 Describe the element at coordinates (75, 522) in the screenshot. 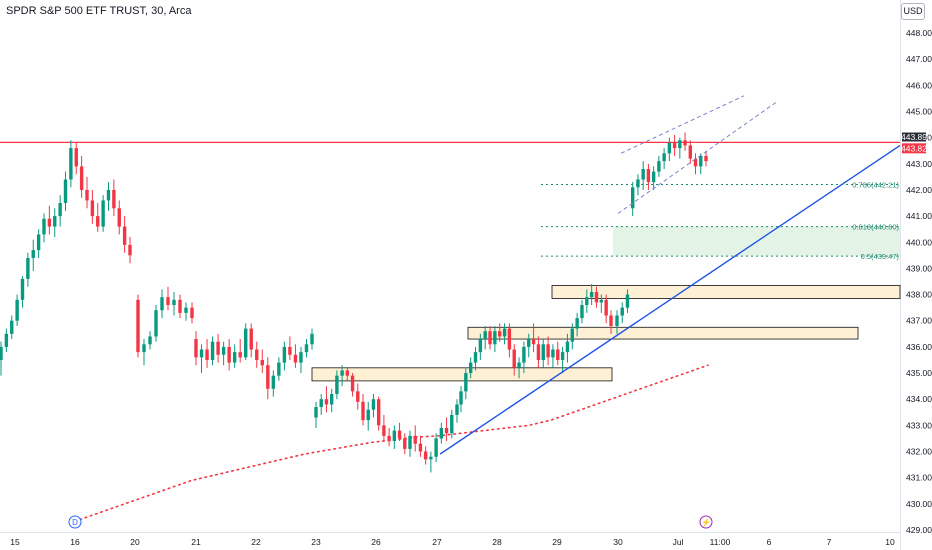

I see `dividend-marker` at that location.